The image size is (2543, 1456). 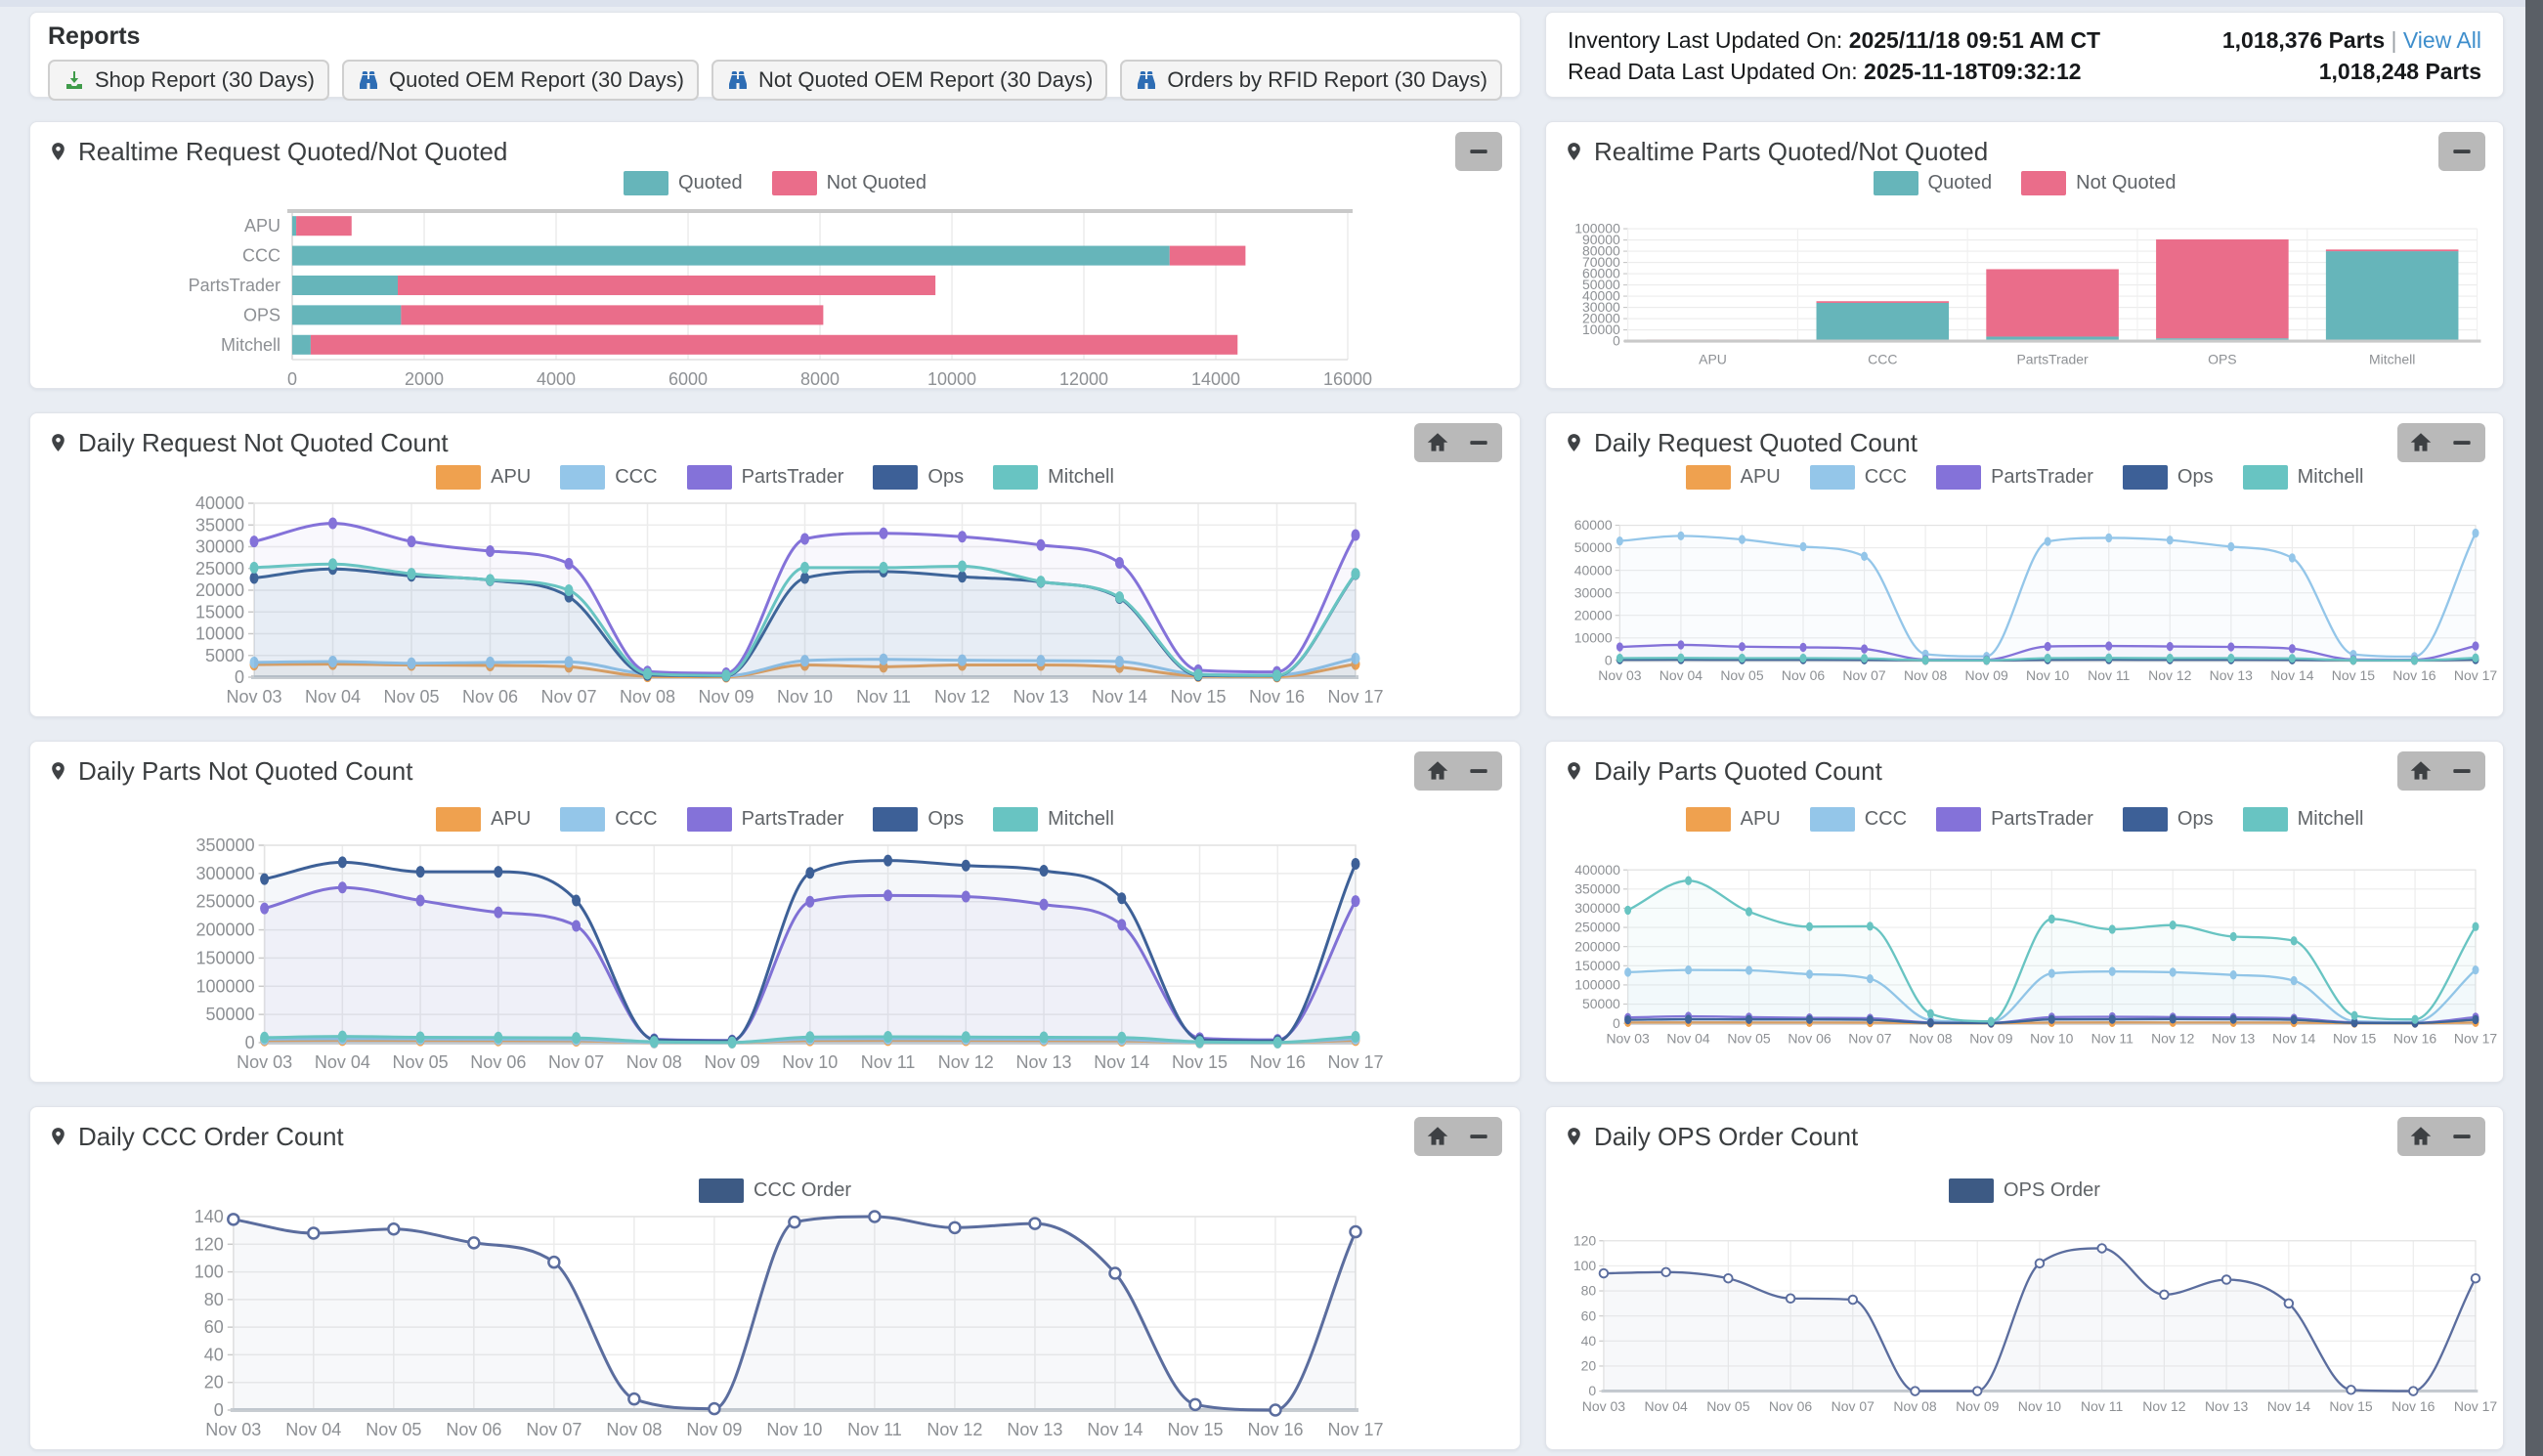 What do you see at coordinates (2534, 728) in the screenshot?
I see `window-scrollbar` at bounding box center [2534, 728].